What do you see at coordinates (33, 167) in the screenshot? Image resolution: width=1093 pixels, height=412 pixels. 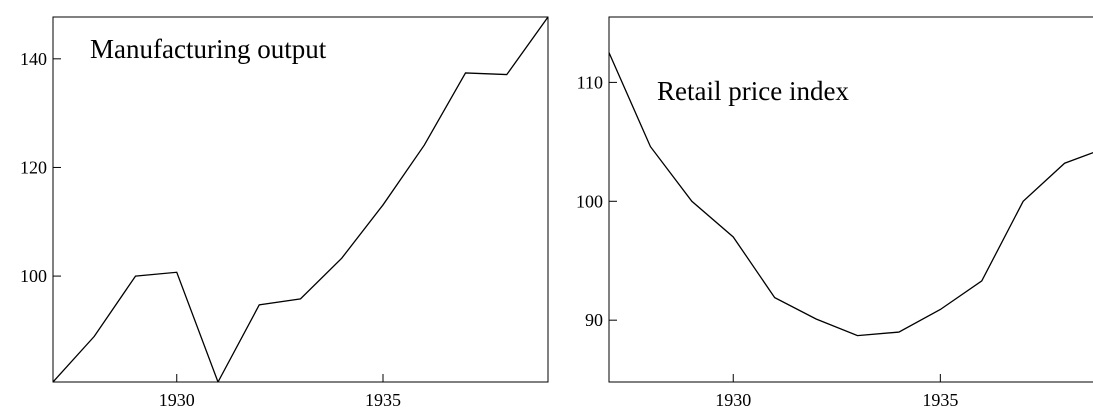 I see `y-tick-label: 120` at bounding box center [33, 167].